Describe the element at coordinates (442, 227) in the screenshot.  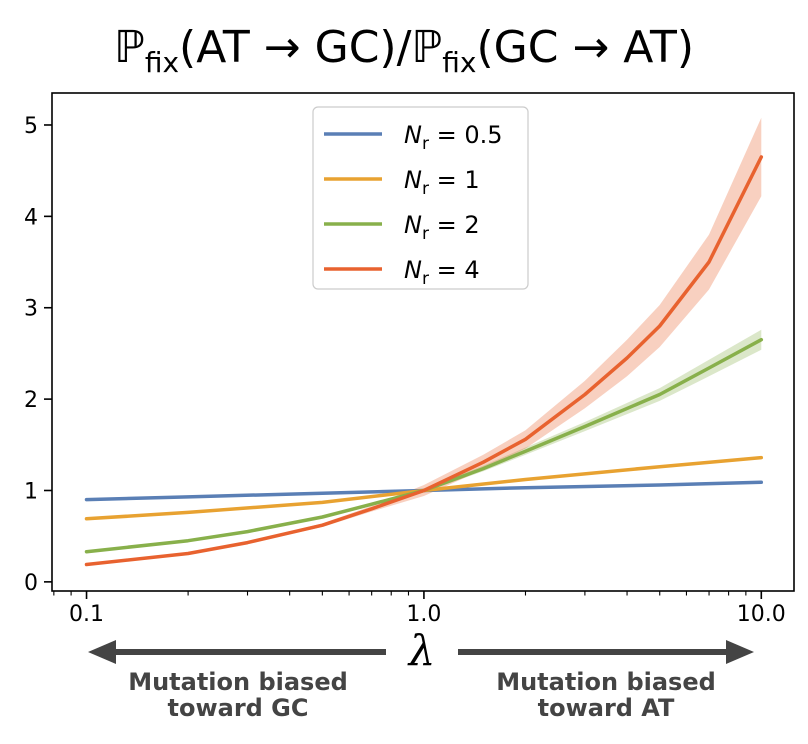
I see `legend-label-2: Nr = 2` at that location.